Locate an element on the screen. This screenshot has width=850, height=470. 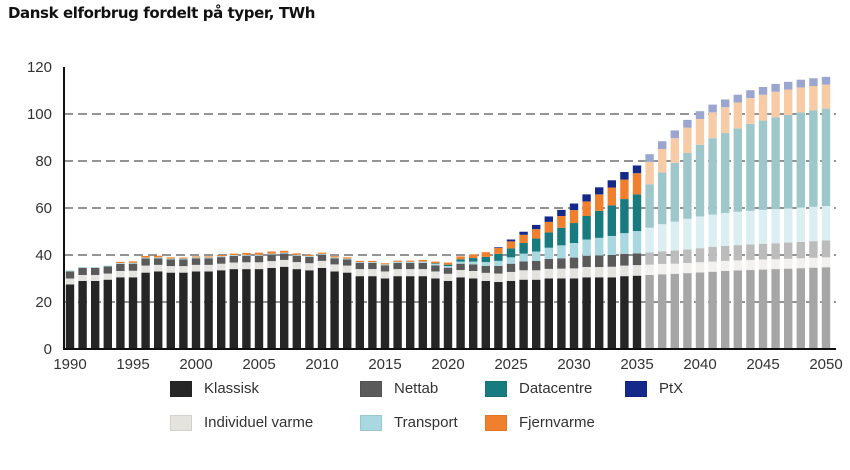
bar-2040 is located at coordinates (700, 230).